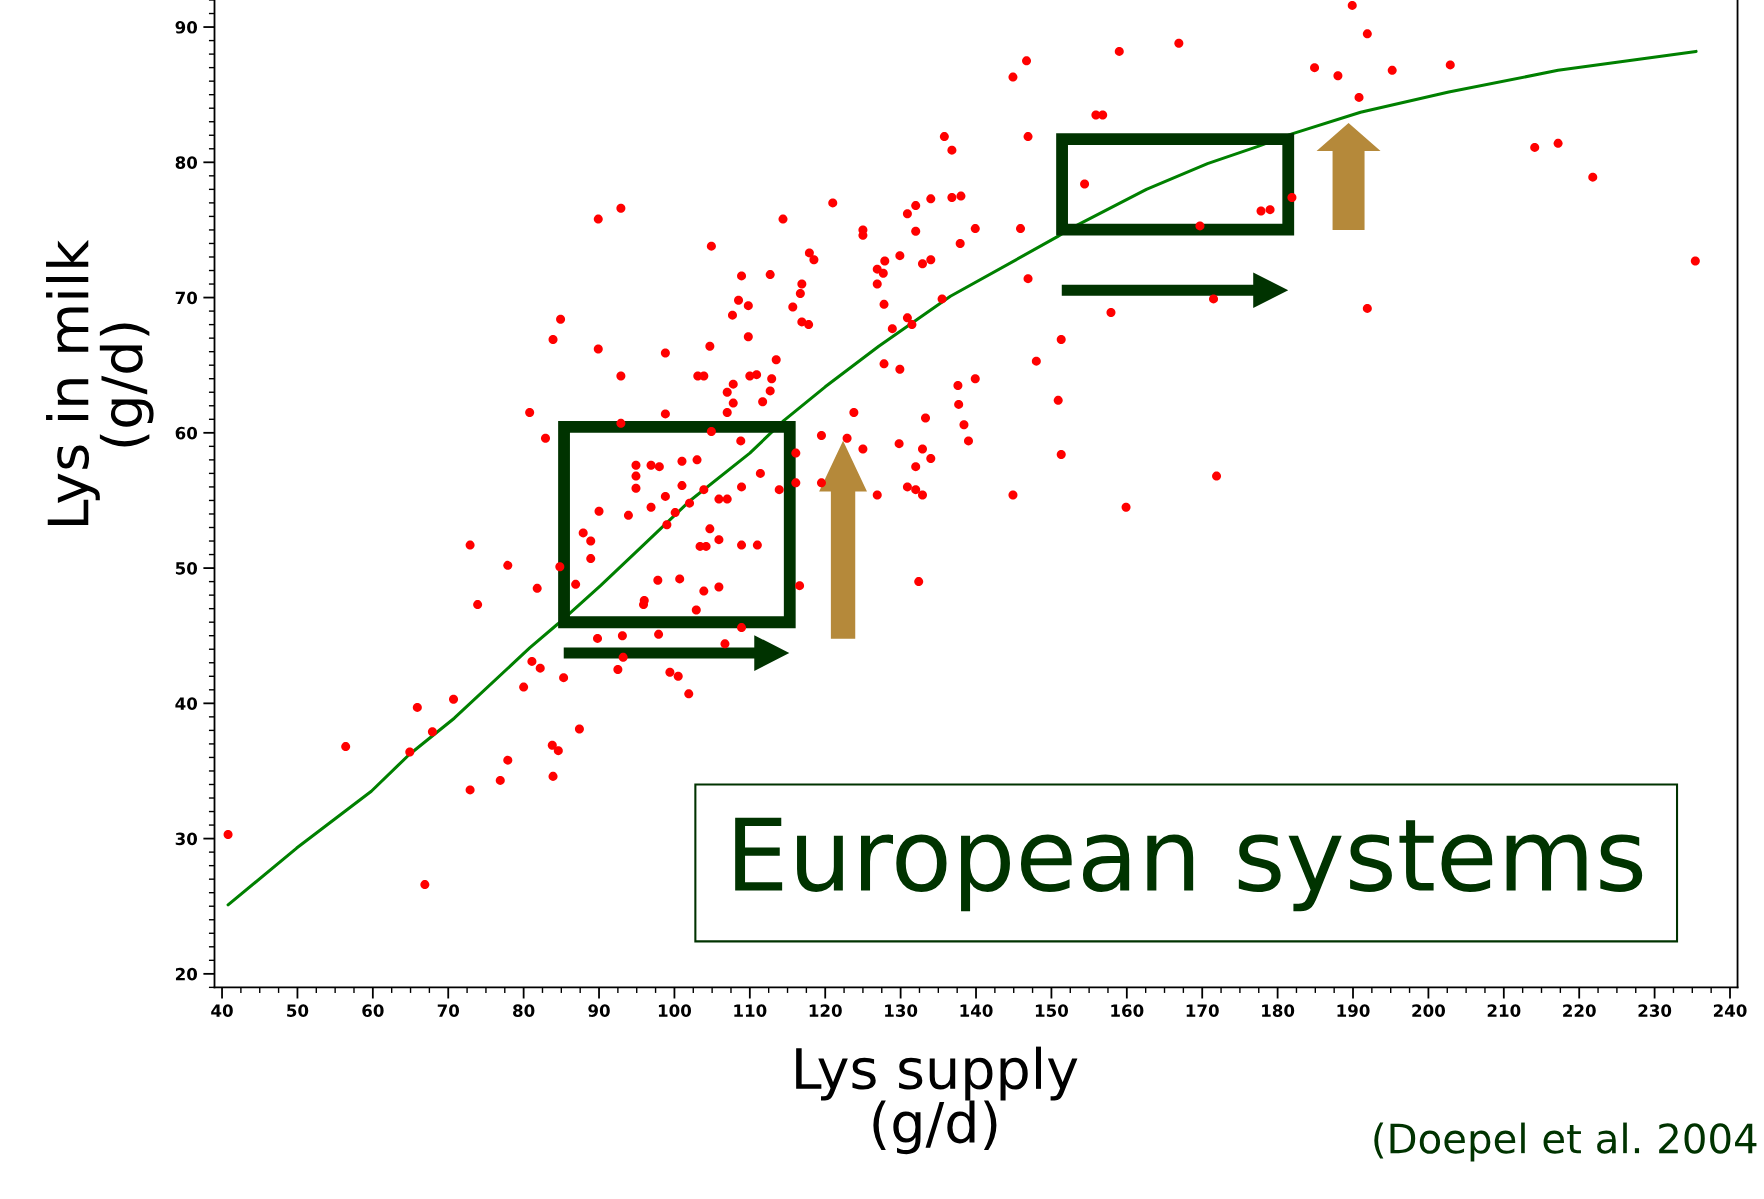 Image resolution: width=1764 pixels, height=1199 pixels. I want to click on x-tick-label: 200, so click(1429, 1010).